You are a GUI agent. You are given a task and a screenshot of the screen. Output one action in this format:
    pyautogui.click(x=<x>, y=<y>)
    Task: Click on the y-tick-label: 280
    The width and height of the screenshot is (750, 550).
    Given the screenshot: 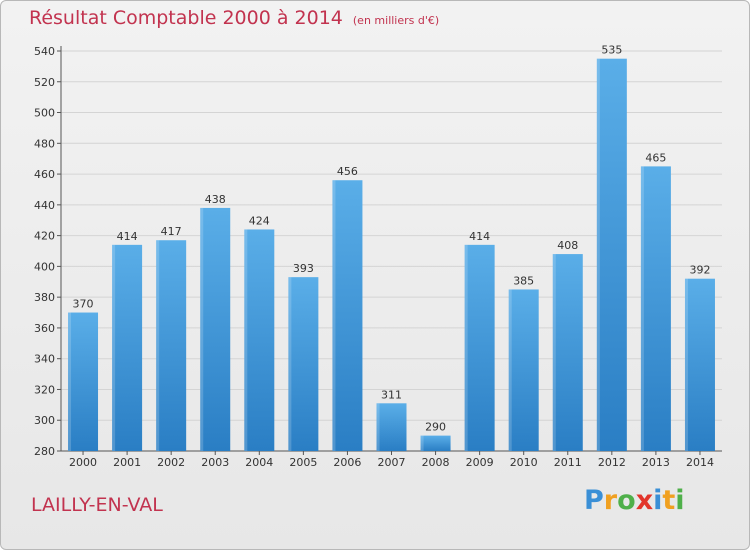 What is the action you would take?
    pyautogui.click(x=44, y=451)
    